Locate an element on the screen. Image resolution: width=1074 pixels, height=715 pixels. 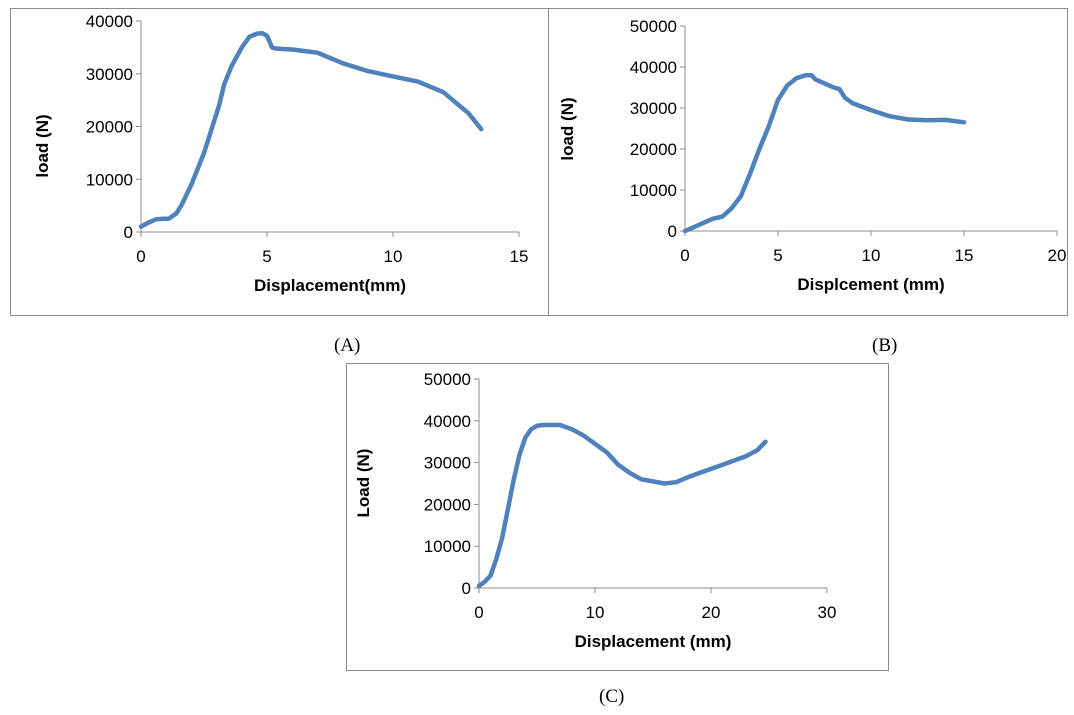
chart-c-y-tick-label: 0 is located at coordinates (466, 588).